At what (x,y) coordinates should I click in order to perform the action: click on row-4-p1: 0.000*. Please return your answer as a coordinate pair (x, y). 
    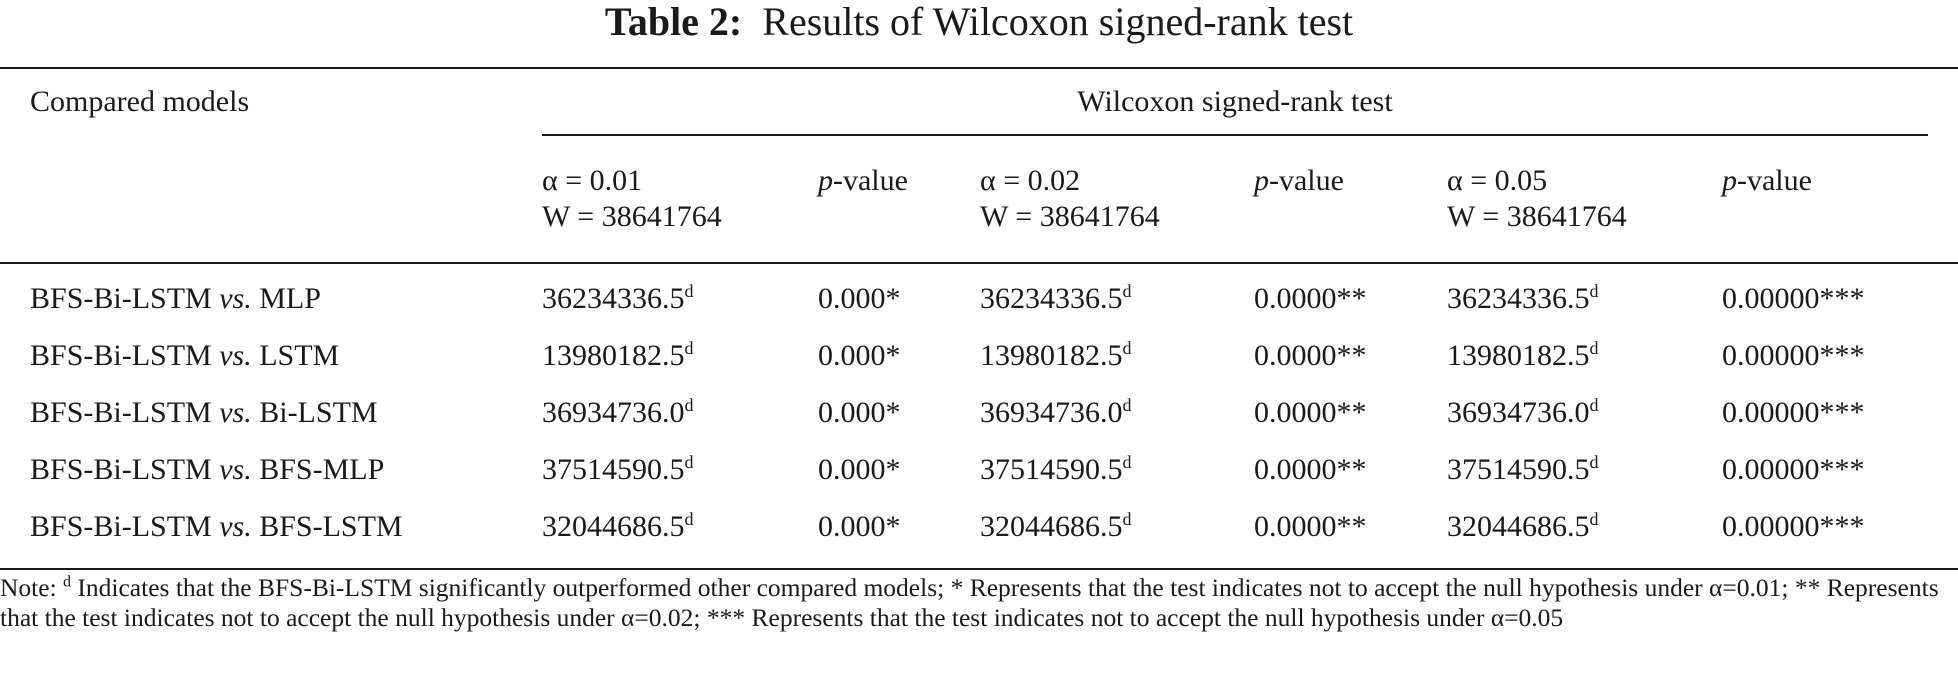
    Looking at the image, I should click on (859, 469).